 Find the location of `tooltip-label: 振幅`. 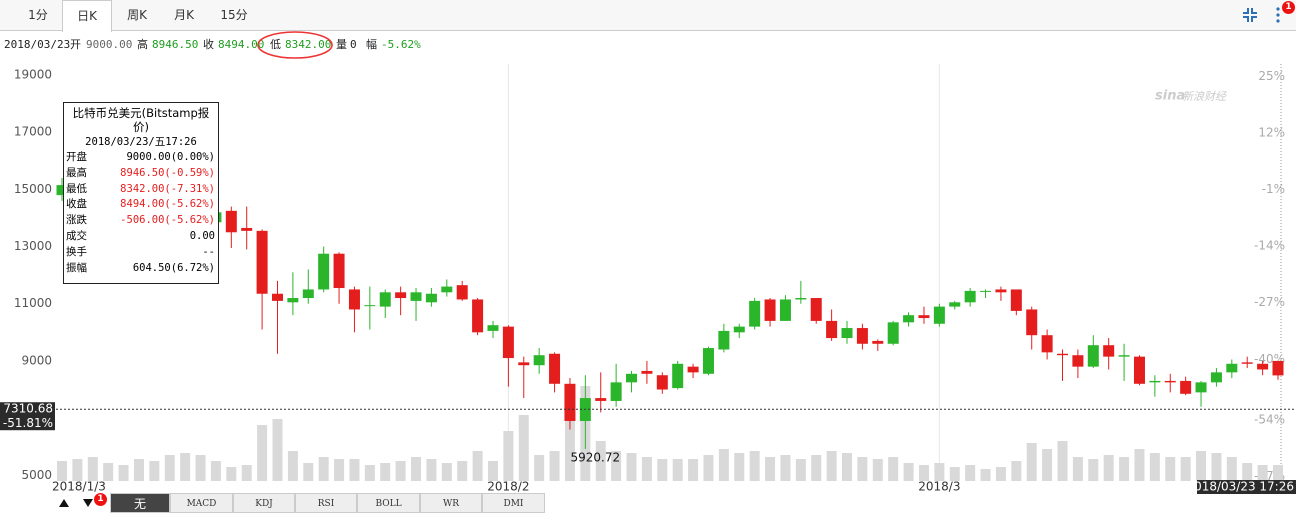

tooltip-label: 振幅 is located at coordinates (76, 267).